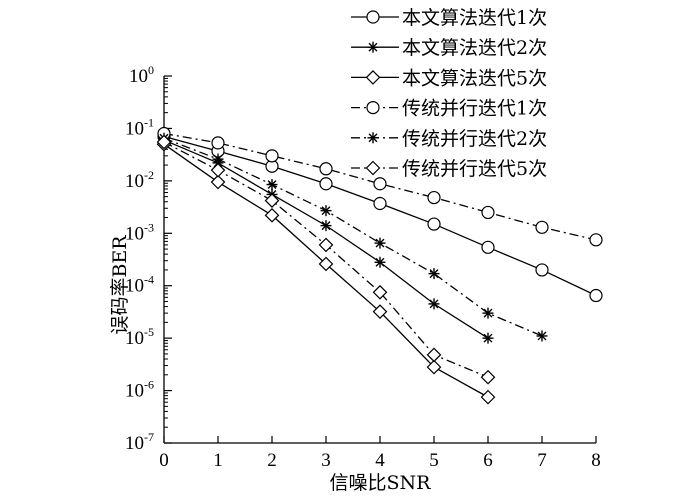  Describe the element at coordinates (474, 48) in the screenshot. I see `legend-label: 本文算法迭代2次` at that location.